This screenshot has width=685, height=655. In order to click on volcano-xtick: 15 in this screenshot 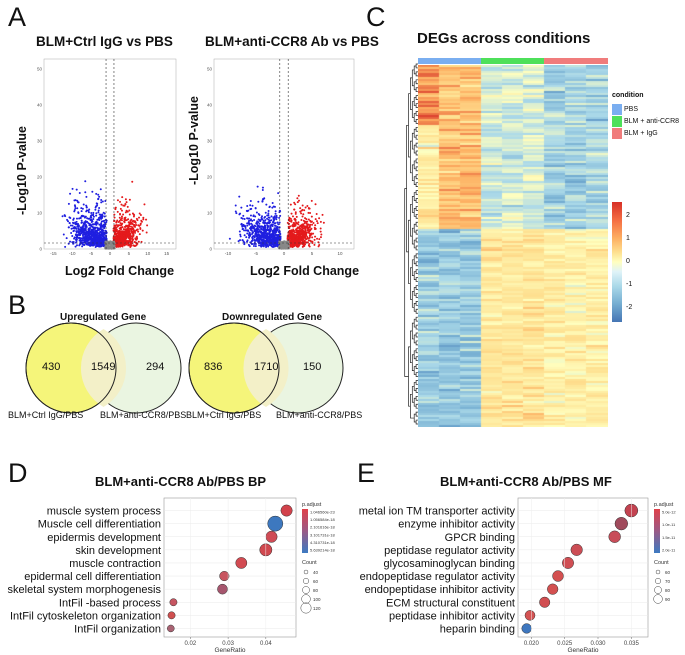, I will do `click(167, 253)`.